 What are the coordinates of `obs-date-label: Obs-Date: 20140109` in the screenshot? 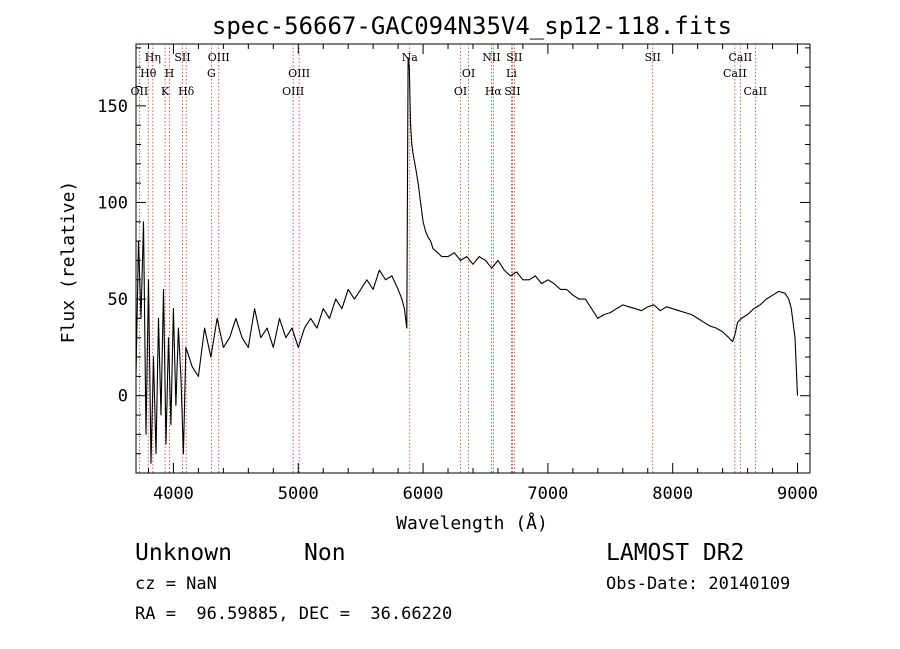 It's located at (698, 584).